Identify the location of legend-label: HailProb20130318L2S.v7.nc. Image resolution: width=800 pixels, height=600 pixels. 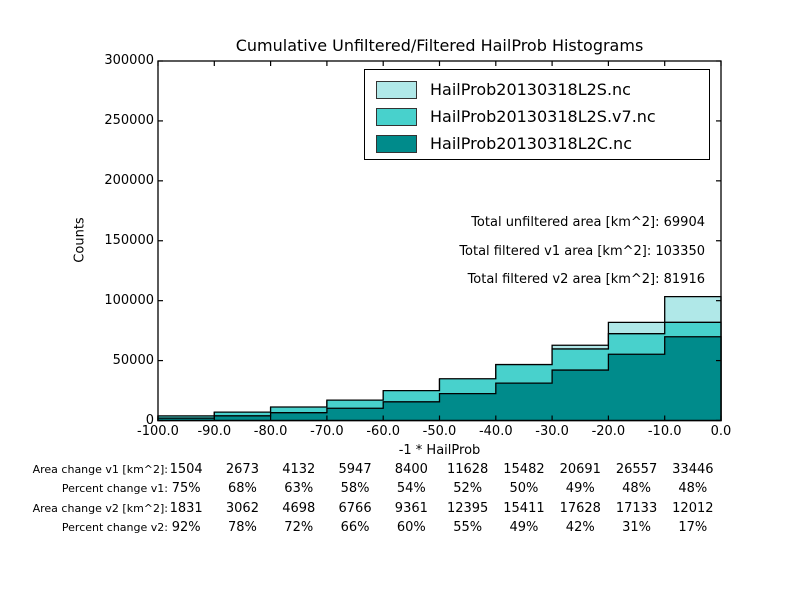
(543, 116).